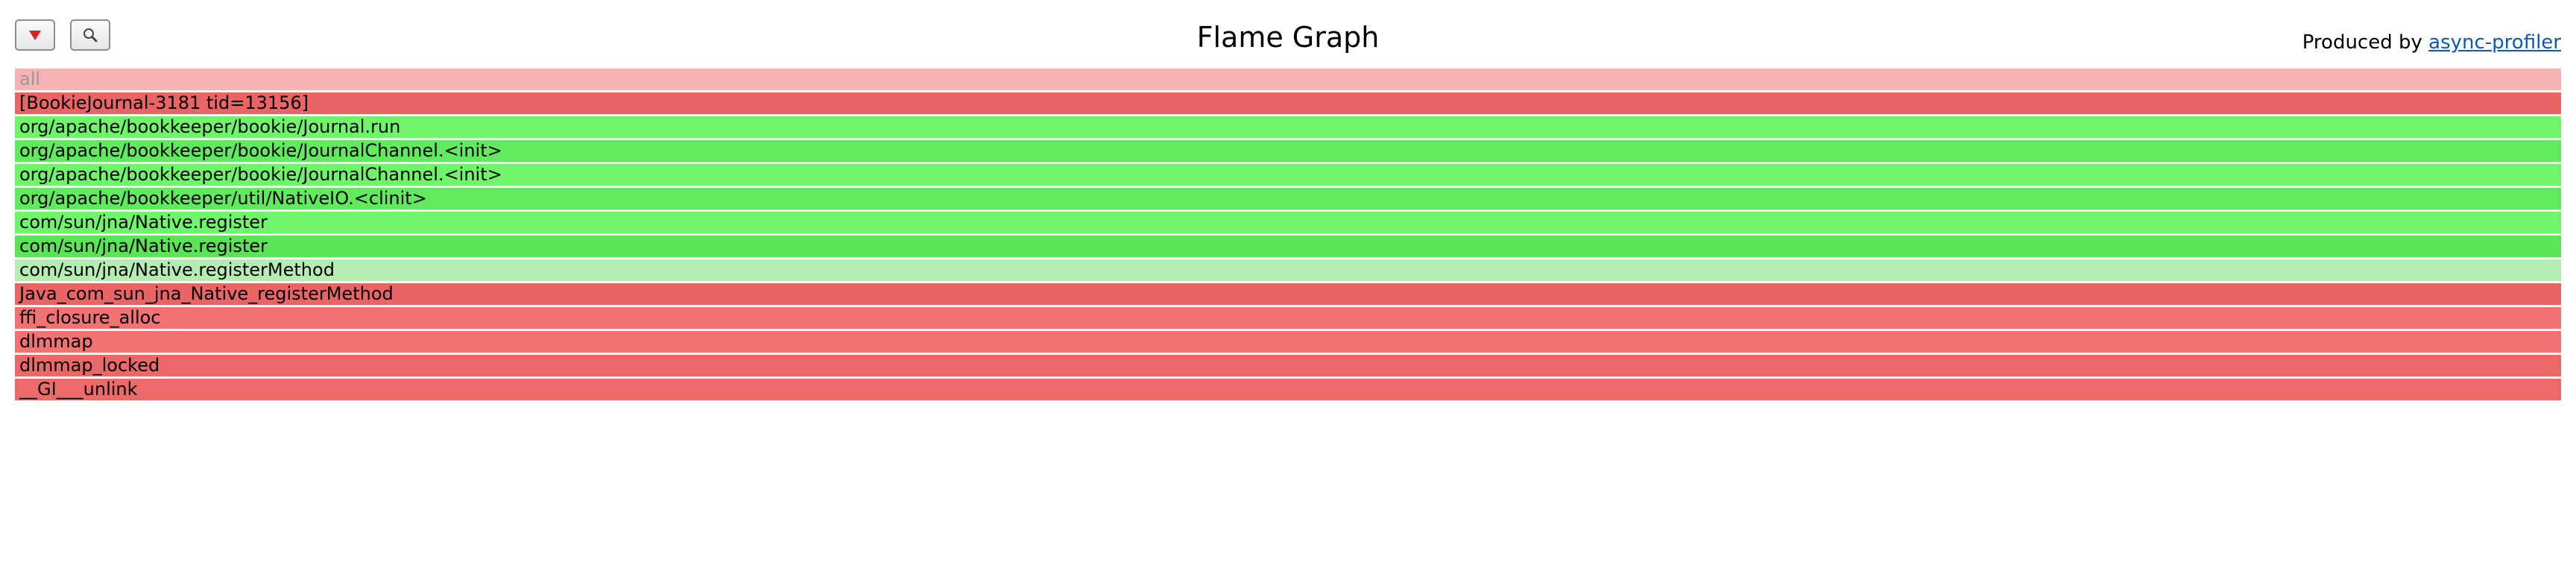 The image size is (2576, 571). I want to click on flame-frame: ffi_closure_alloc, so click(1288, 318).